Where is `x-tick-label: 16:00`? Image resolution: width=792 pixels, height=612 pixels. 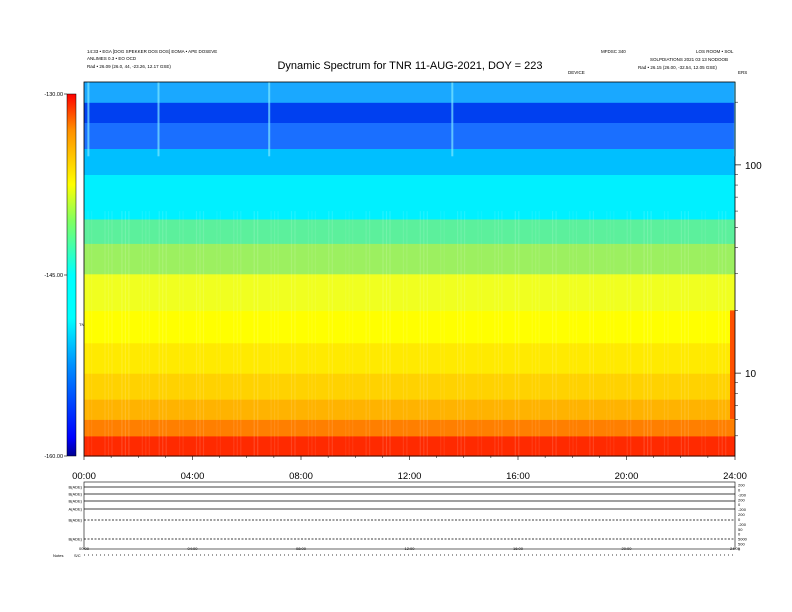
x-tick-label: 16:00 is located at coordinates (518, 476).